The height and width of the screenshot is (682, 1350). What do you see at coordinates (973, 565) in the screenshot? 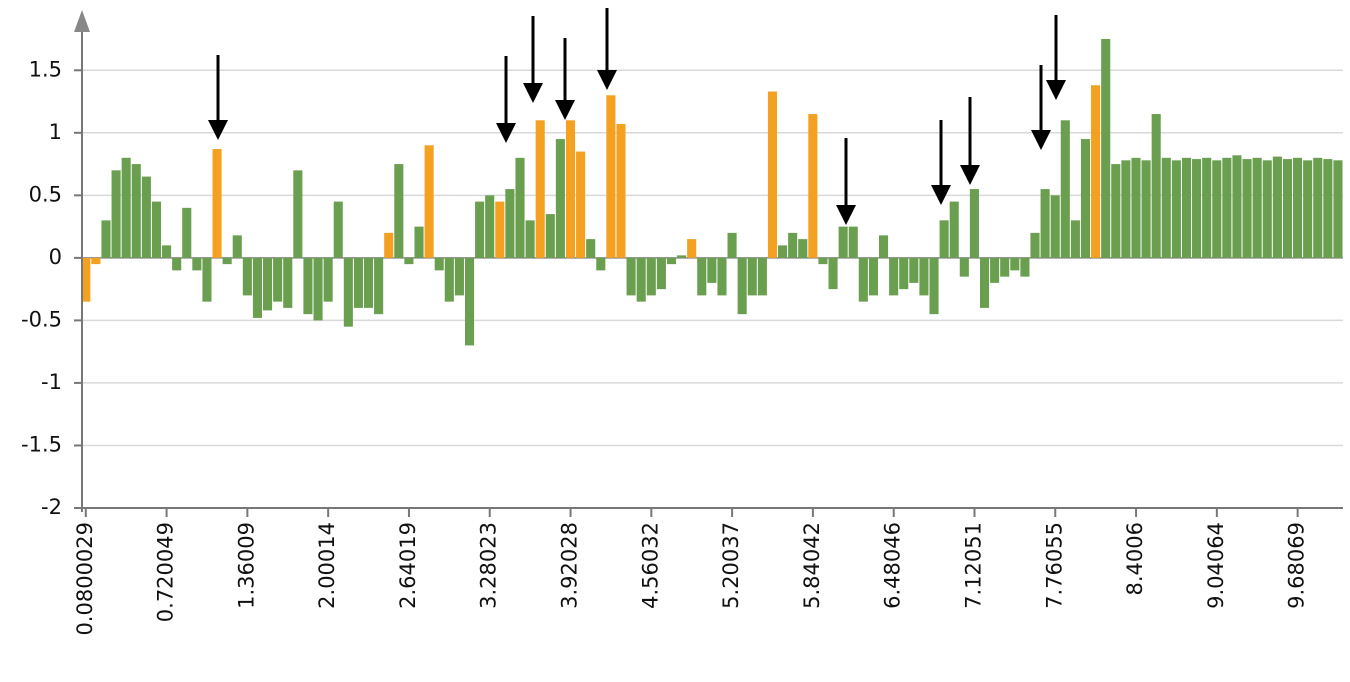
I see `x-tick-label: 7.12051` at bounding box center [973, 565].